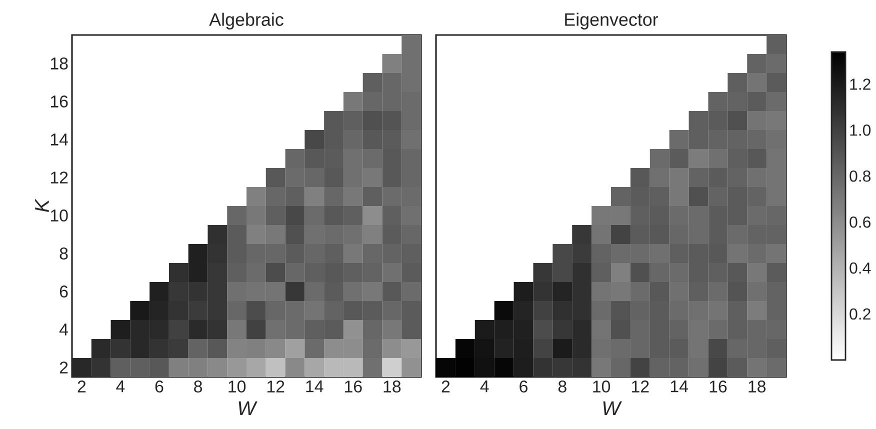 This screenshot has height=429, width=876. I want to click on chart-title: Eigenvector, so click(611, 21).